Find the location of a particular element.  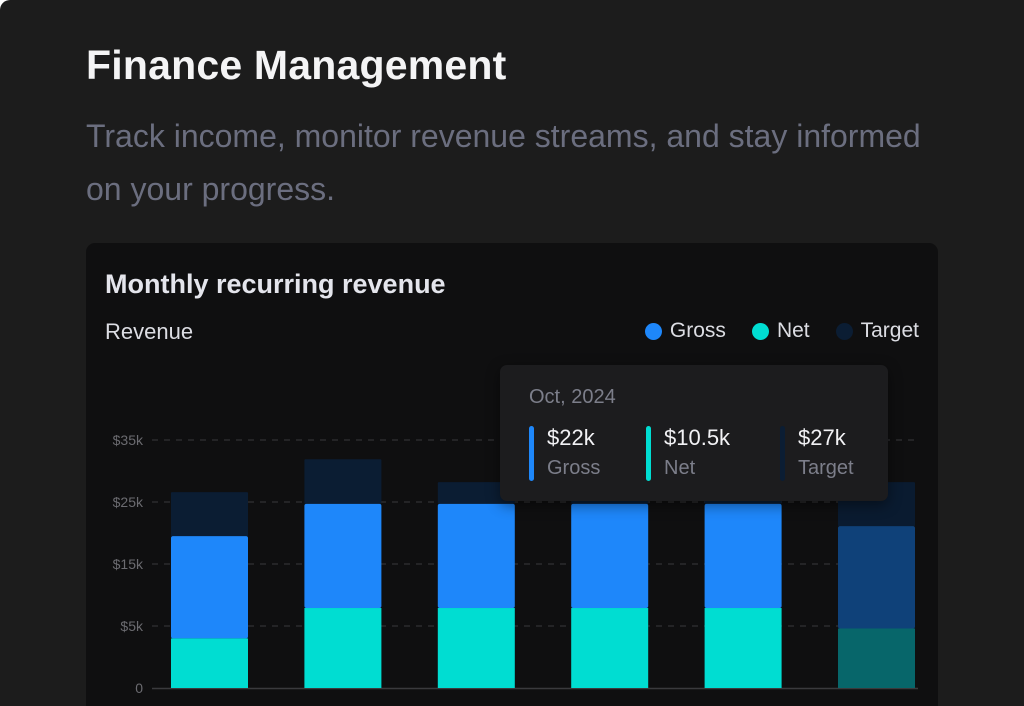

legend-item-net: Net is located at coordinates (780, 331).